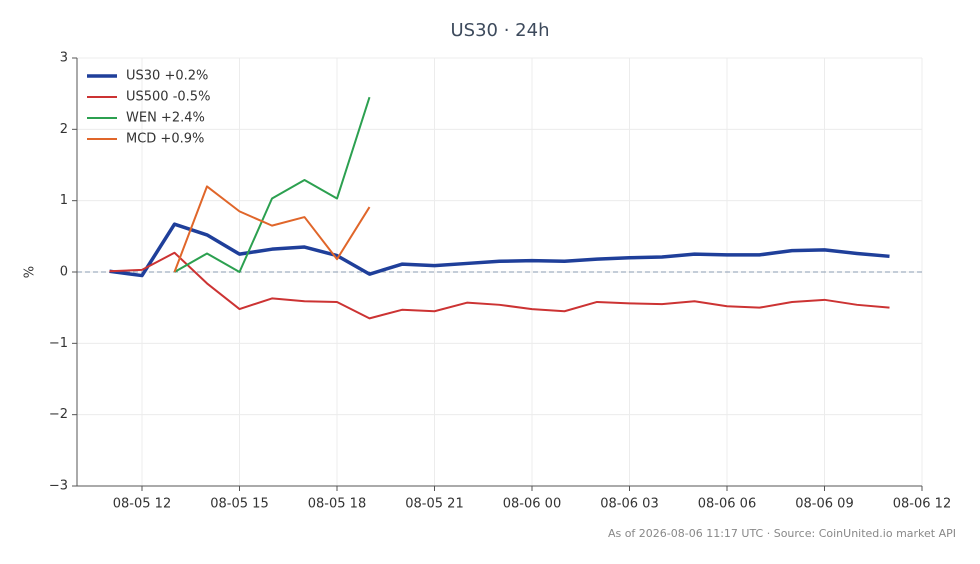 The height and width of the screenshot is (564, 980). Describe the element at coordinates (337, 504) in the screenshot. I see `x-tick-label: 08-05 18` at that location.